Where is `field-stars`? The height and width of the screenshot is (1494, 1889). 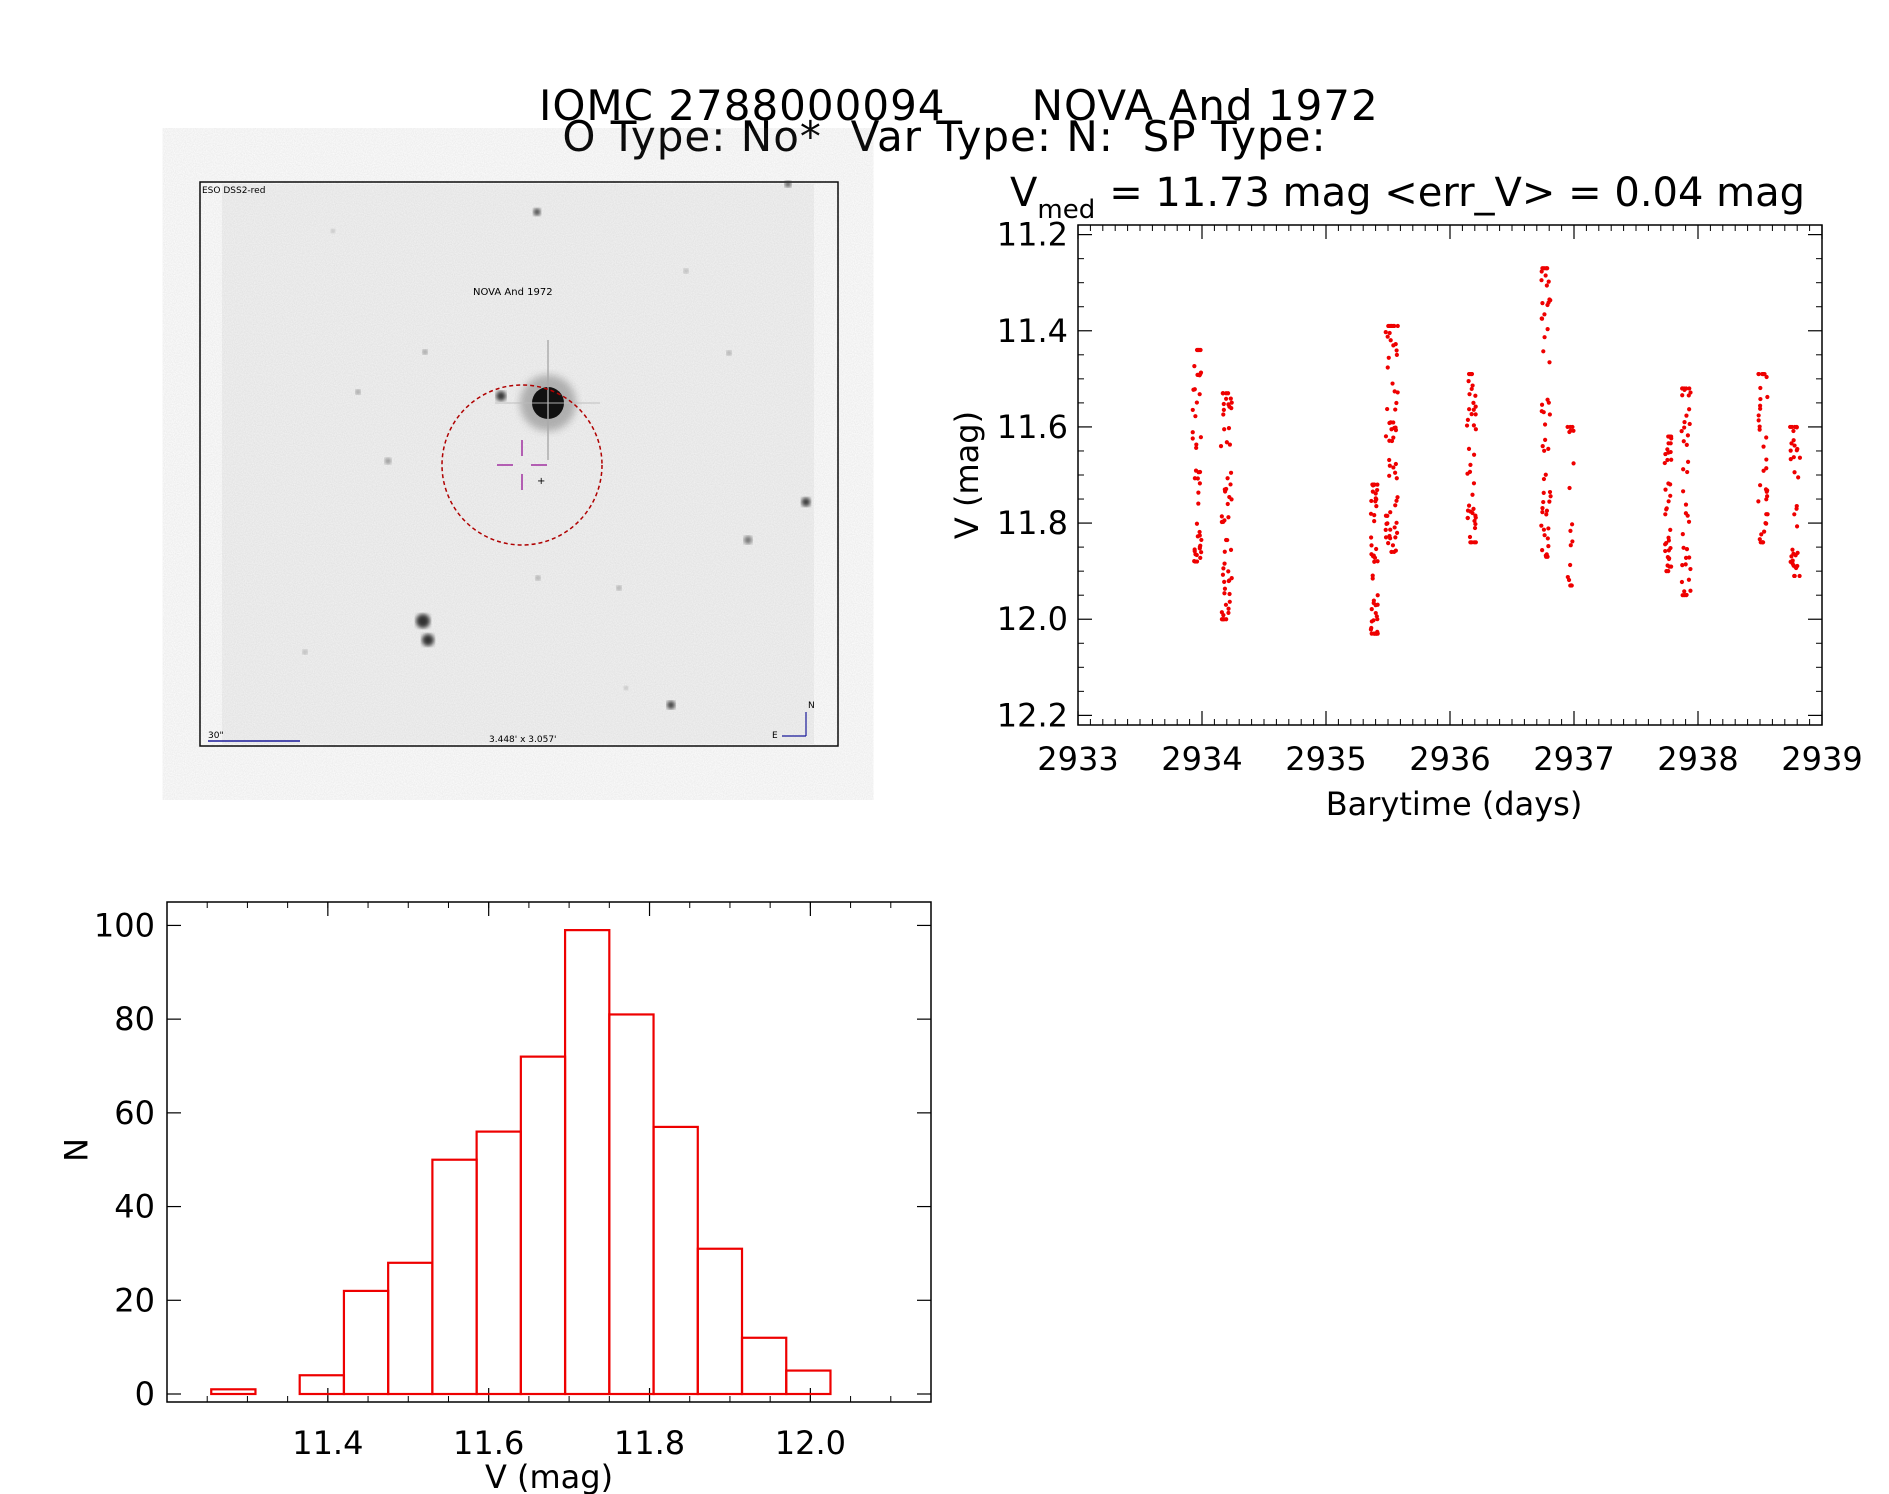
field-stars is located at coordinates (556, 445).